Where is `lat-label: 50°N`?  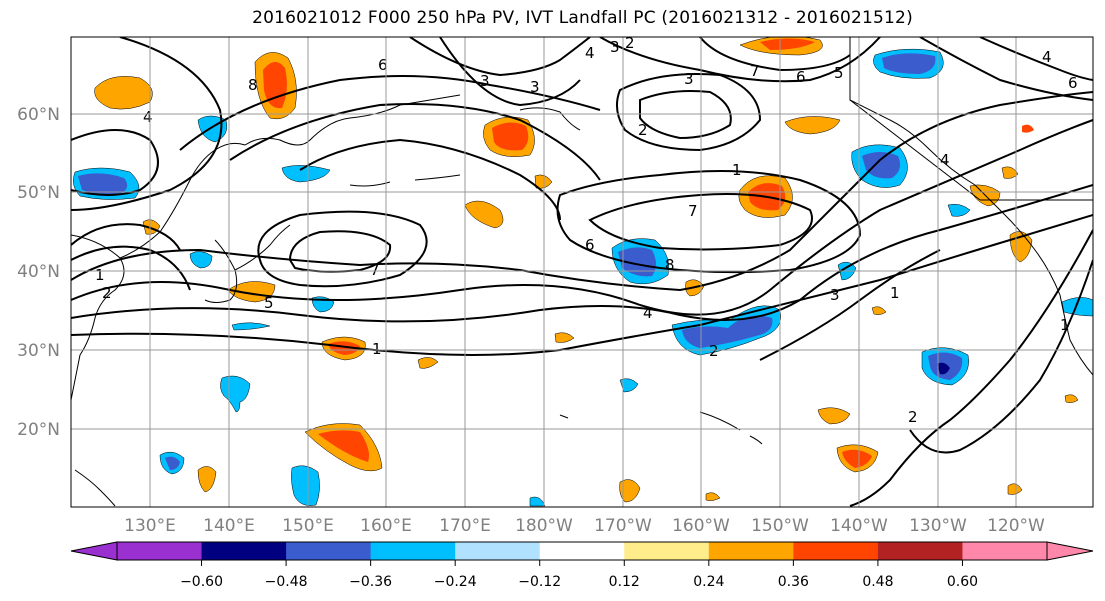
lat-label: 50°N is located at coordinates (38, 193).